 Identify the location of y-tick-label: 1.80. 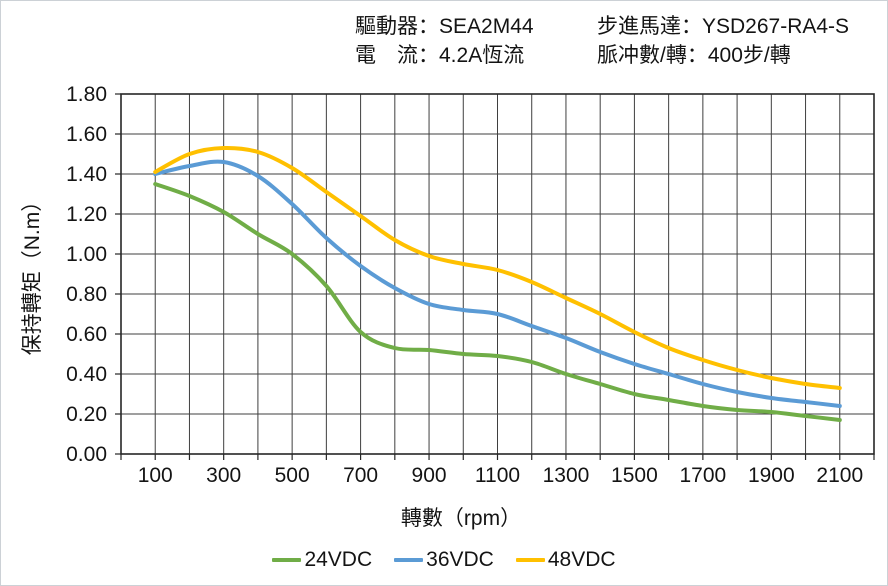
(86, 94).